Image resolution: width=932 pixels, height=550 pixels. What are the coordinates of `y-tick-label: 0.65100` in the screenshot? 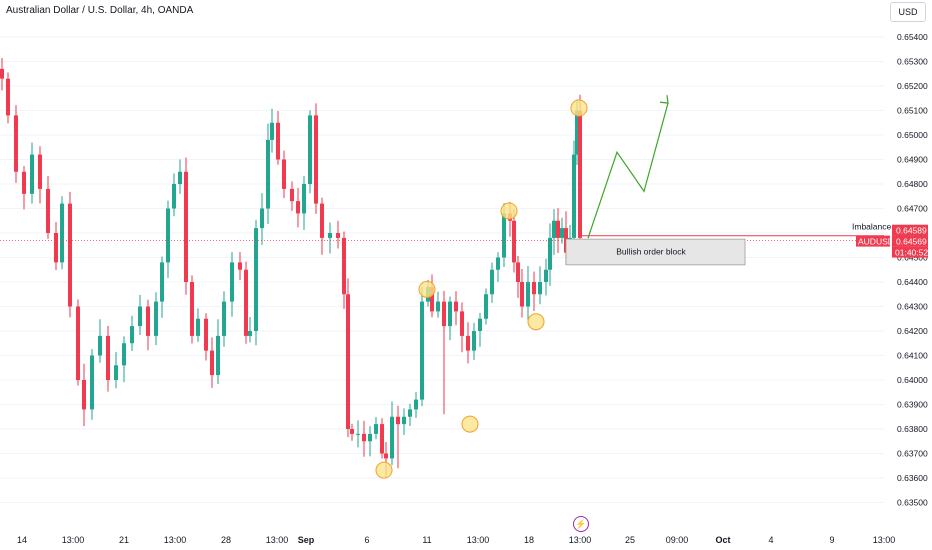 It's located at (912, 111).